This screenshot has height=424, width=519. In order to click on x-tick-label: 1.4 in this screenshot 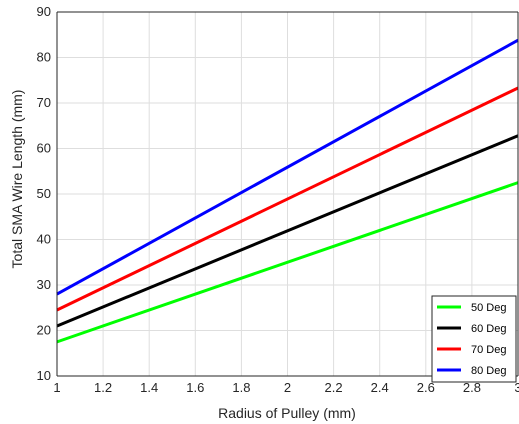, I will do `click(149, 387)`.